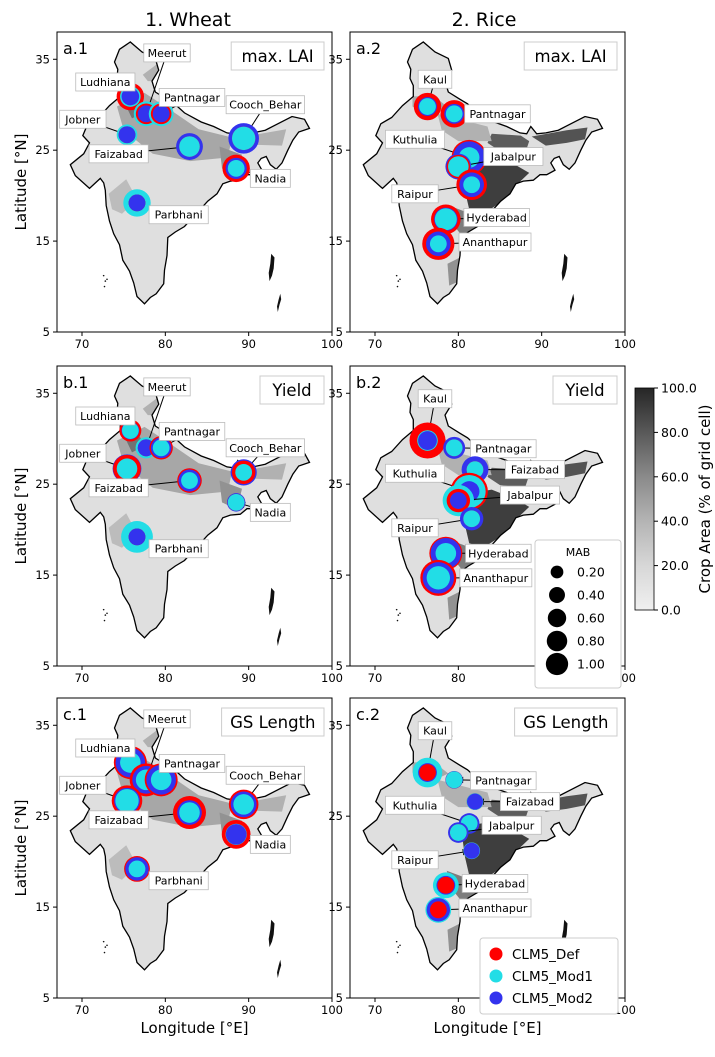 This screenshot has width=715, height=1057. Describe the element at coordinates (168, 719) in the screenshot. I see `site-label: Meerut` at that location.